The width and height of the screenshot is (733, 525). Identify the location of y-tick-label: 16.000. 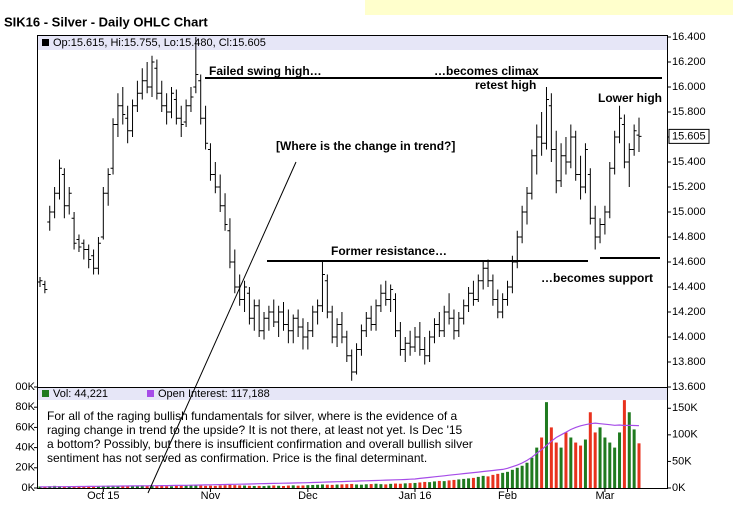
(689, 87).